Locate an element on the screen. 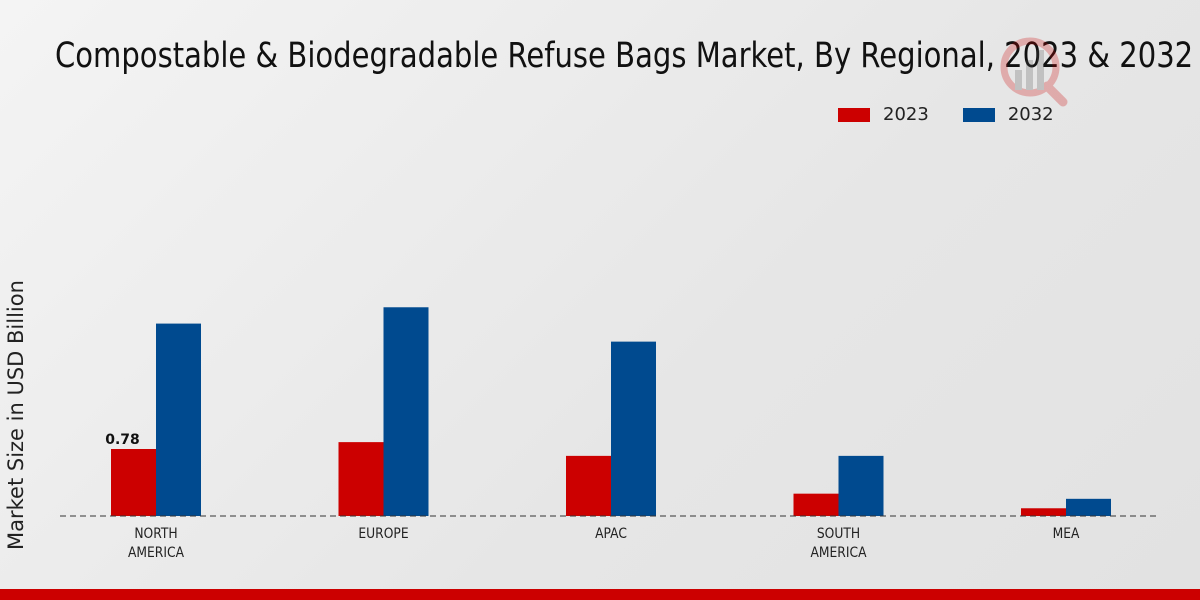 The image size is (1200, 600). bar-2032-north-america is located at coordinates (178, 419).